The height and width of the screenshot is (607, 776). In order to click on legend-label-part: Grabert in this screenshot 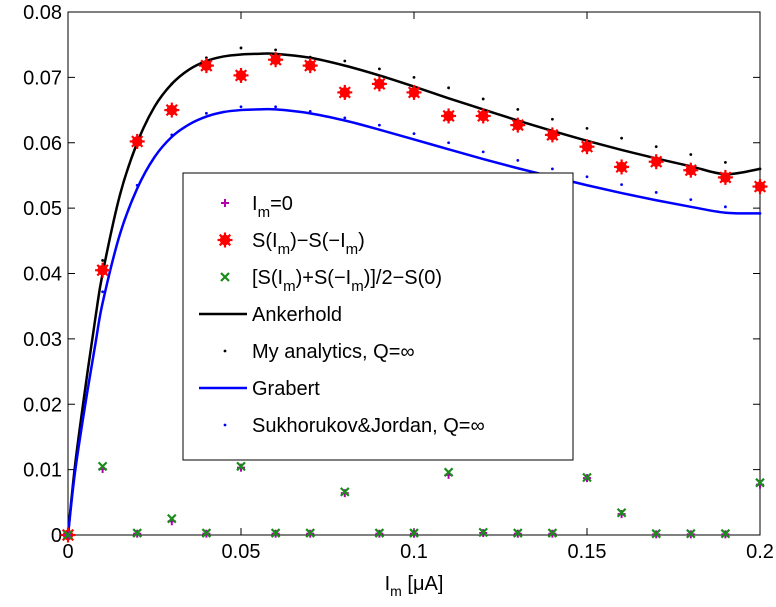, I will do `click(286, 389)`.